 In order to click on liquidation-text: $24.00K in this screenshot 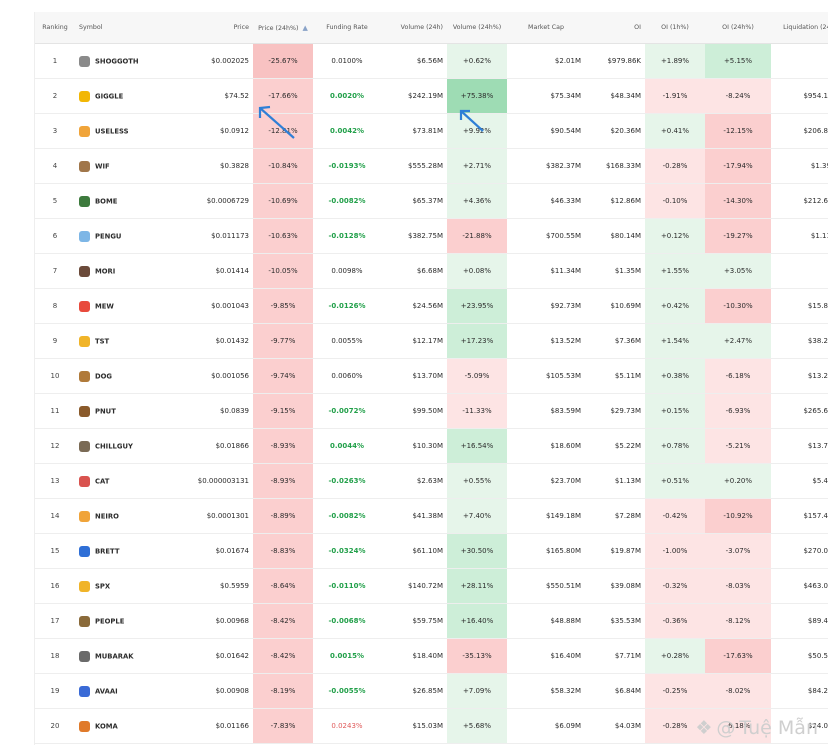, I will do `click(817, 726)`.